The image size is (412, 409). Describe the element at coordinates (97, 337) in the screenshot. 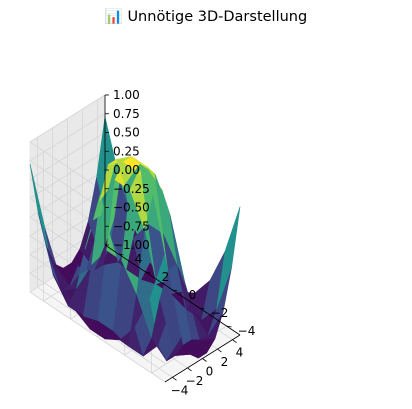

I see `grid-line-z-left` at that location.